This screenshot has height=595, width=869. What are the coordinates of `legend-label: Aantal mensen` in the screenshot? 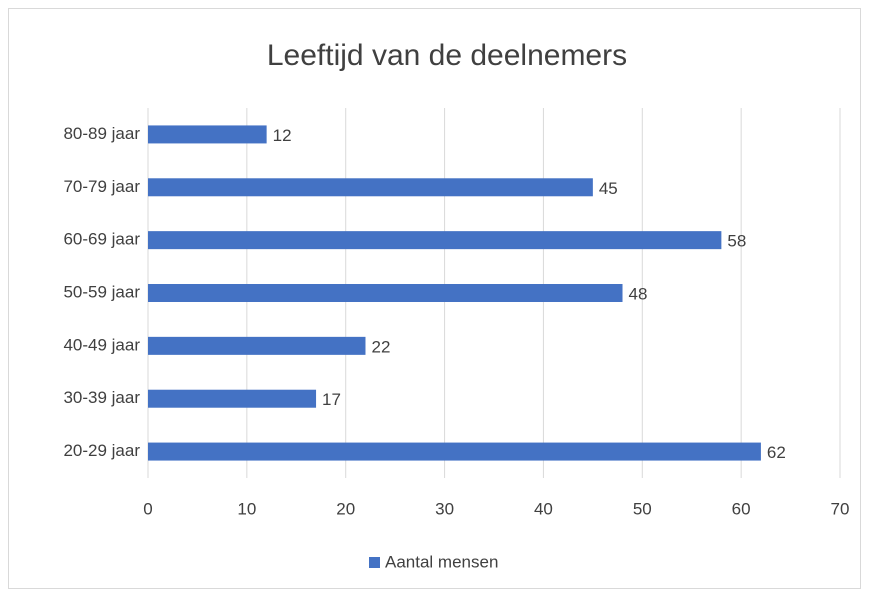 It's located at (441, 561).